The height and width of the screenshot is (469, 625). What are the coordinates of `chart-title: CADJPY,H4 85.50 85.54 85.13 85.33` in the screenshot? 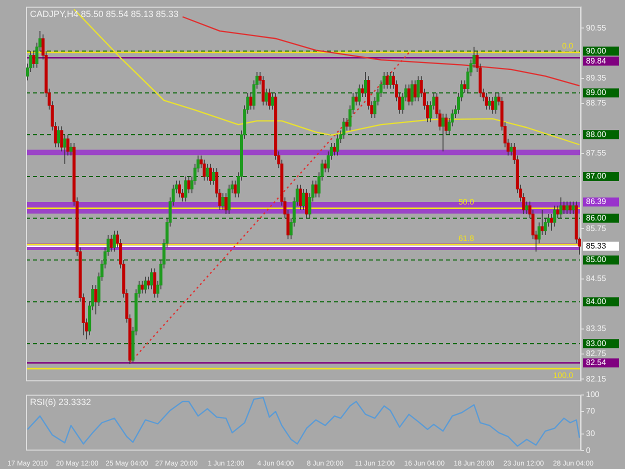 It's located at (104, 13).